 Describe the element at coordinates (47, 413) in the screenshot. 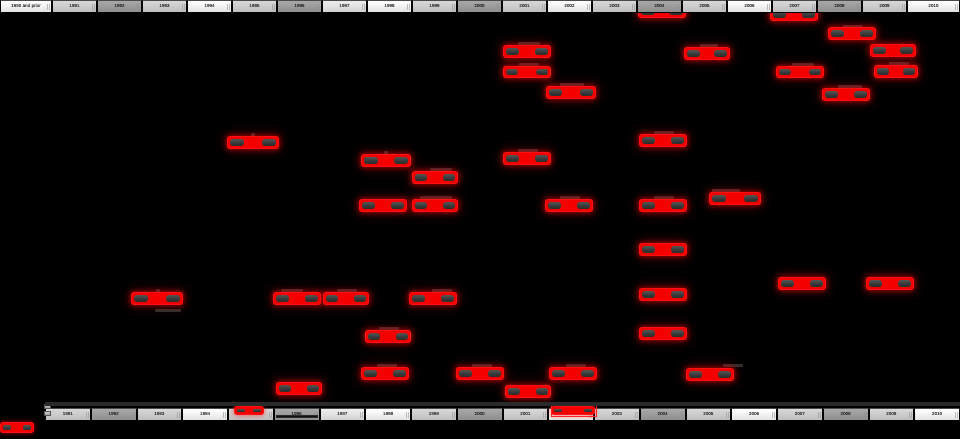

I see `scroll-down-button` at that location.